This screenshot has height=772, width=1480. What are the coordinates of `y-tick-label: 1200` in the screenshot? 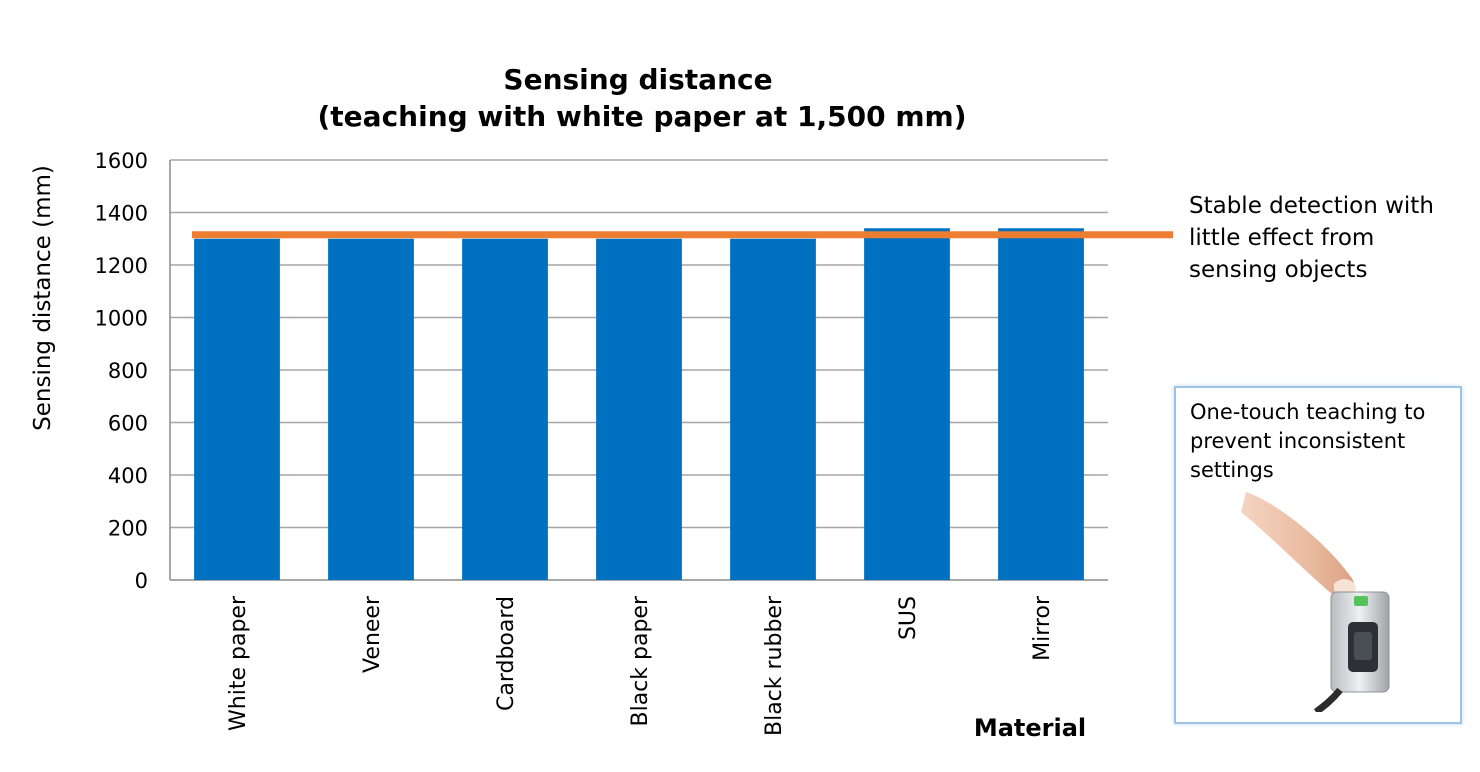 It's located at (121, 266).